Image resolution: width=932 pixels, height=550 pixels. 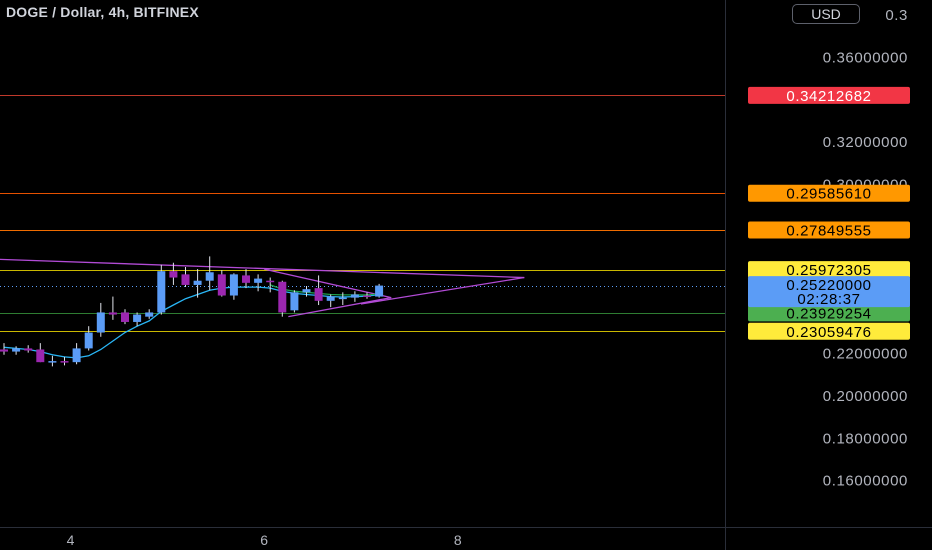 I want to click on price-tick-label: 0.3, so click(x=896, y=15).